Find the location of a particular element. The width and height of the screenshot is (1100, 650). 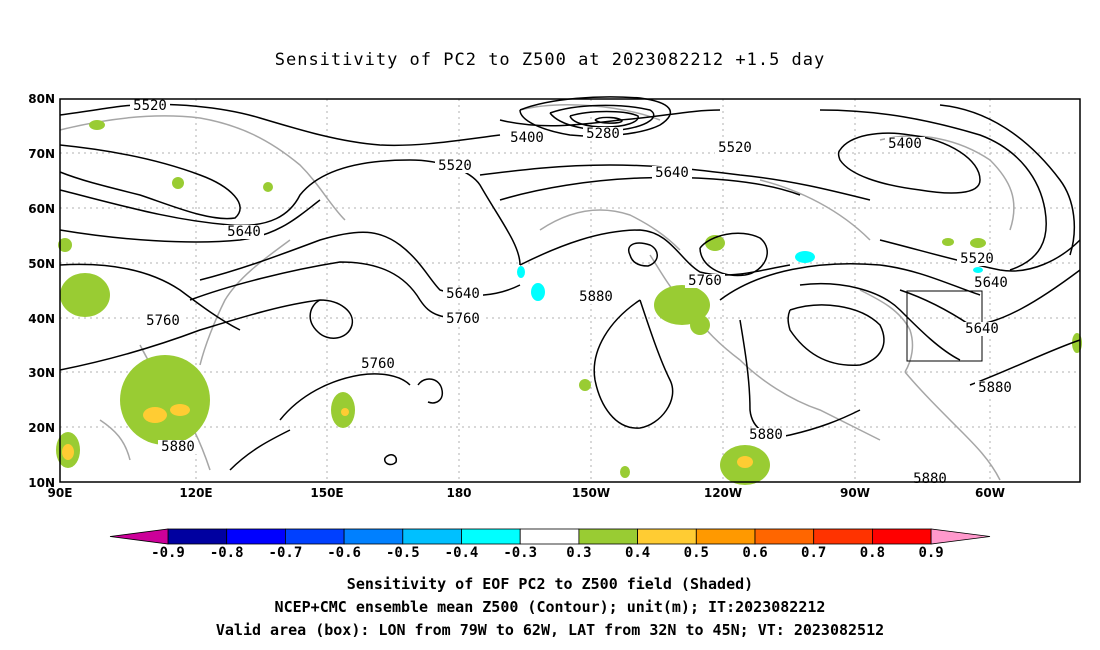

colorbar-label: 0.3 is located at coordinates (578, 553).